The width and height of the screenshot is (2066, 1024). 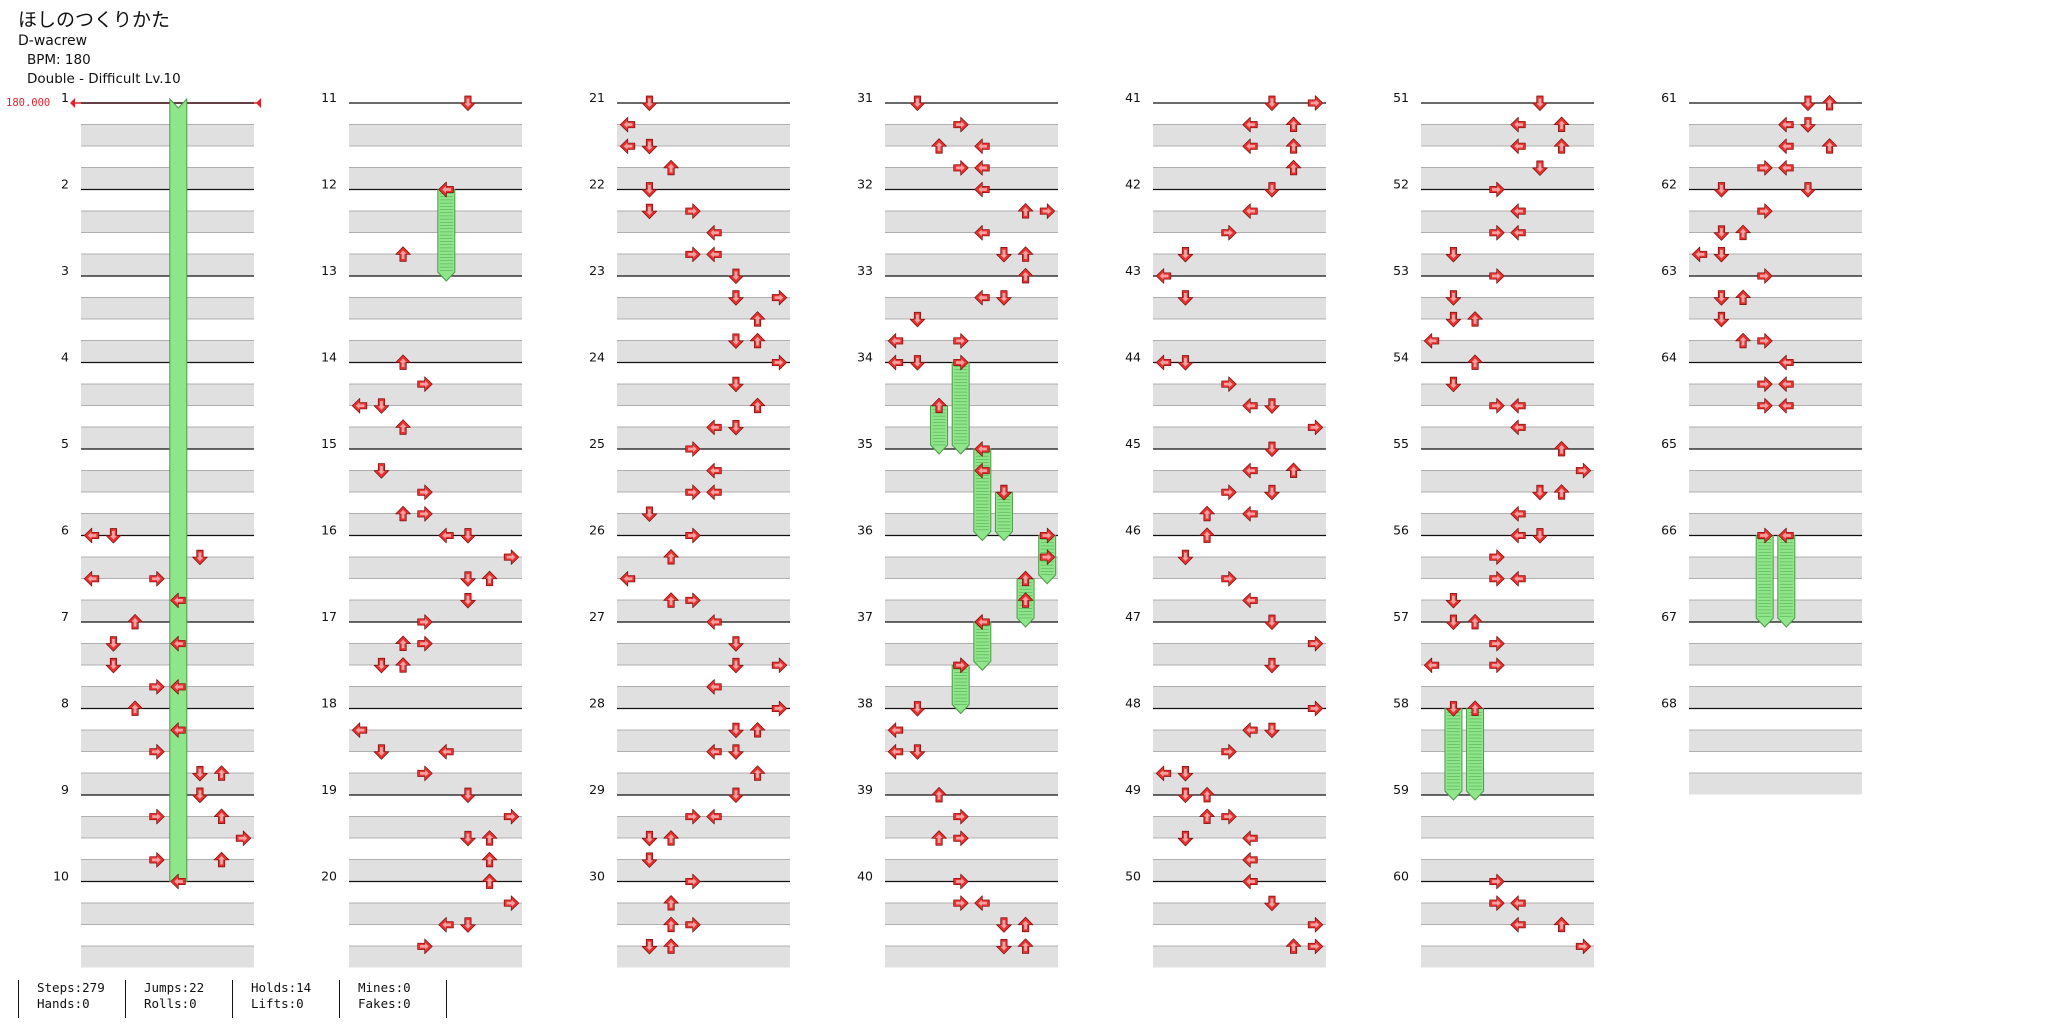 What do you see at coordinates (65, 270) in the screenshot?
I see `measure-number: 3` at bounding box center [65, 270].